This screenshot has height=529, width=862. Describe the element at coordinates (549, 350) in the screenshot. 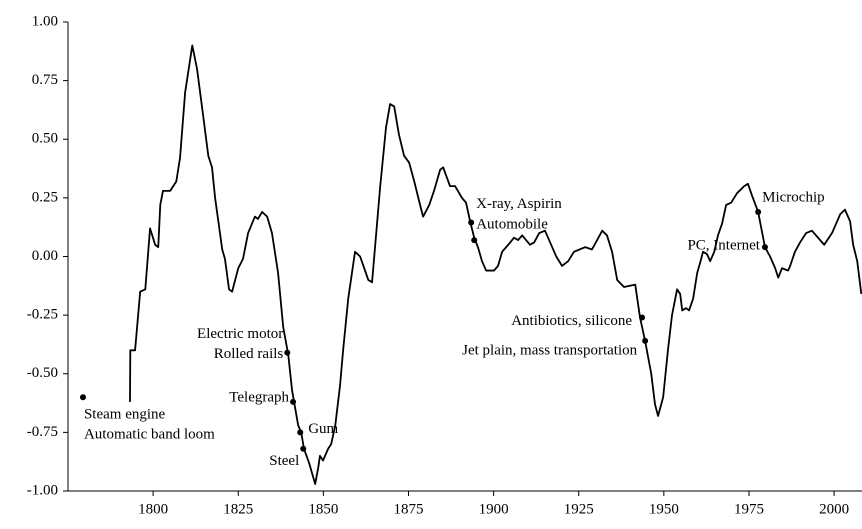

I see `event-label: Jet plain, mass transportation` at that location.